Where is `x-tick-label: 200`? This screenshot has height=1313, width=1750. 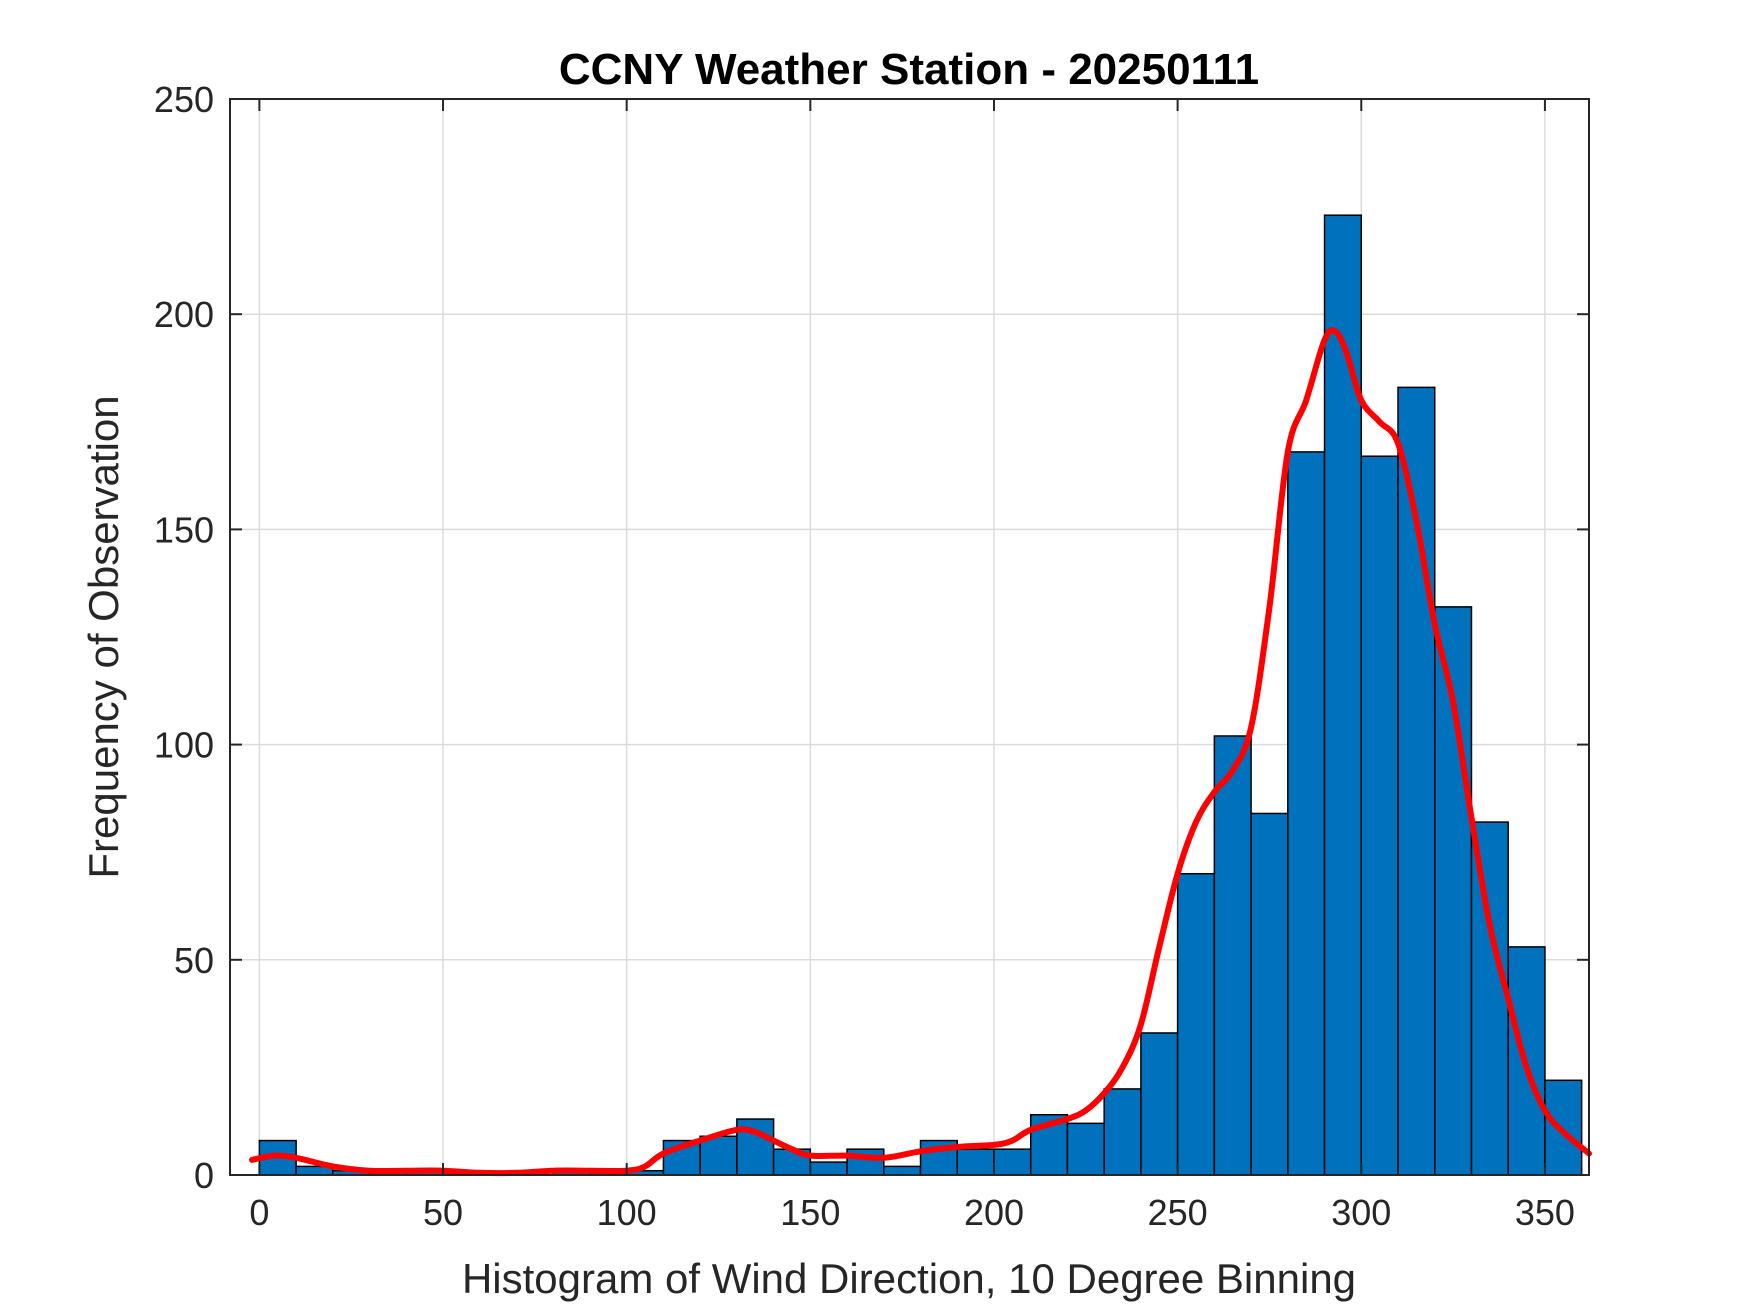 x-tick-label: 200 is located at coordinates (994, 1212).